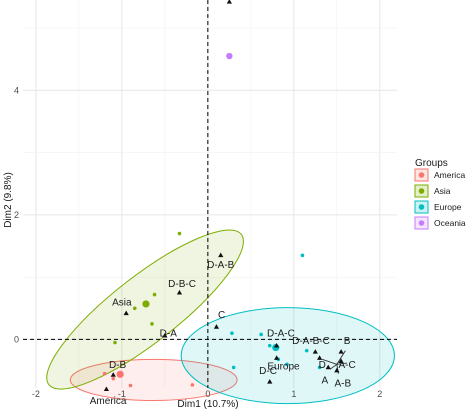  Describe the element at coordinates (324, 380) in the screenshot. I see `variable-label: A` at that location.